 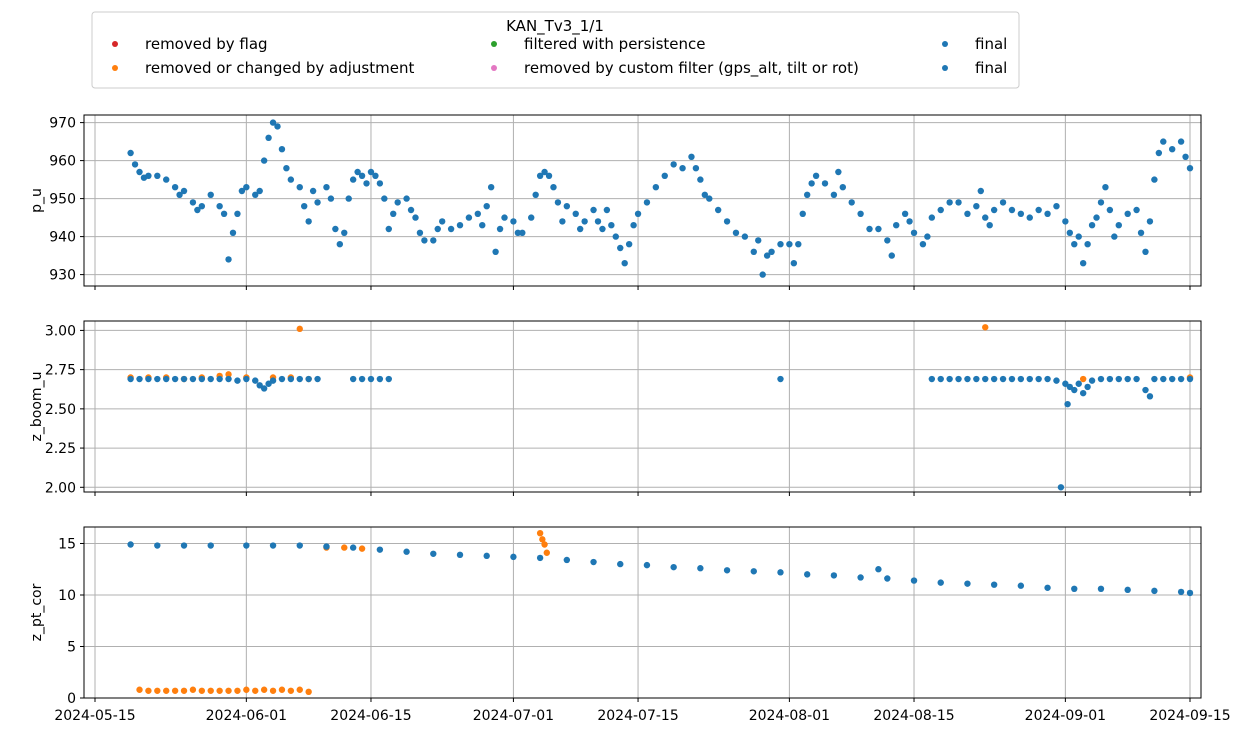 I want to click on y-tick-label: 10, so click(x=67, y=596).